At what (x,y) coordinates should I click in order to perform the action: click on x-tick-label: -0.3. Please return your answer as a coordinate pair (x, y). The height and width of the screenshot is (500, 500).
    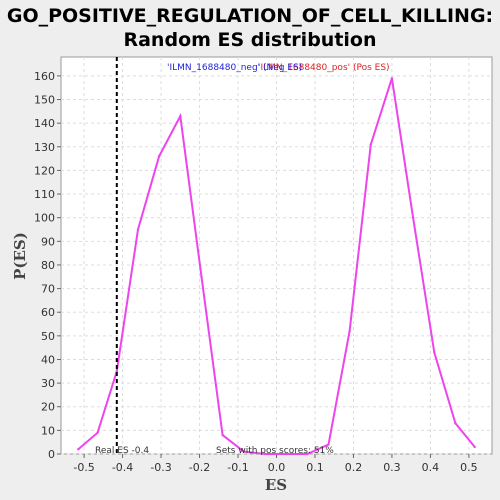
    Looking at the image, I should click on (160, 467).